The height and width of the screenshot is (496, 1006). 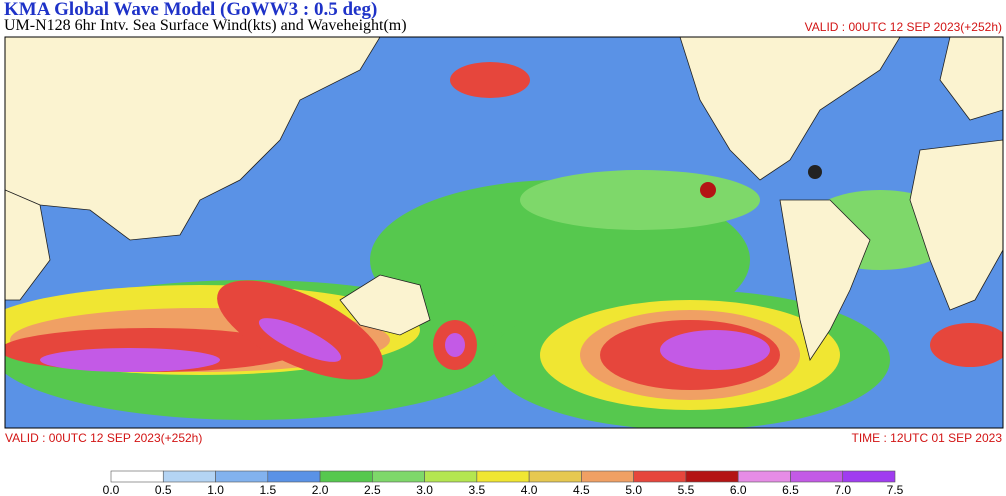 What do you see at coordinates (477, 489) in the screenshot?
I see `colorbar-label: 3.5` at bounding box center [477, 489].